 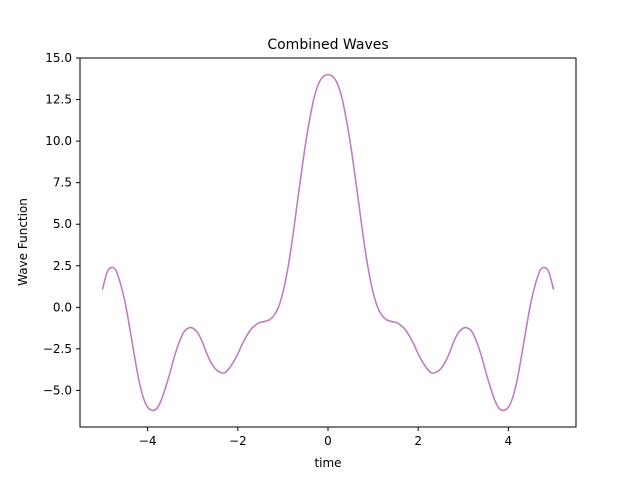 I want to click on x-tick-label: −2, so click(x=238, y=441).